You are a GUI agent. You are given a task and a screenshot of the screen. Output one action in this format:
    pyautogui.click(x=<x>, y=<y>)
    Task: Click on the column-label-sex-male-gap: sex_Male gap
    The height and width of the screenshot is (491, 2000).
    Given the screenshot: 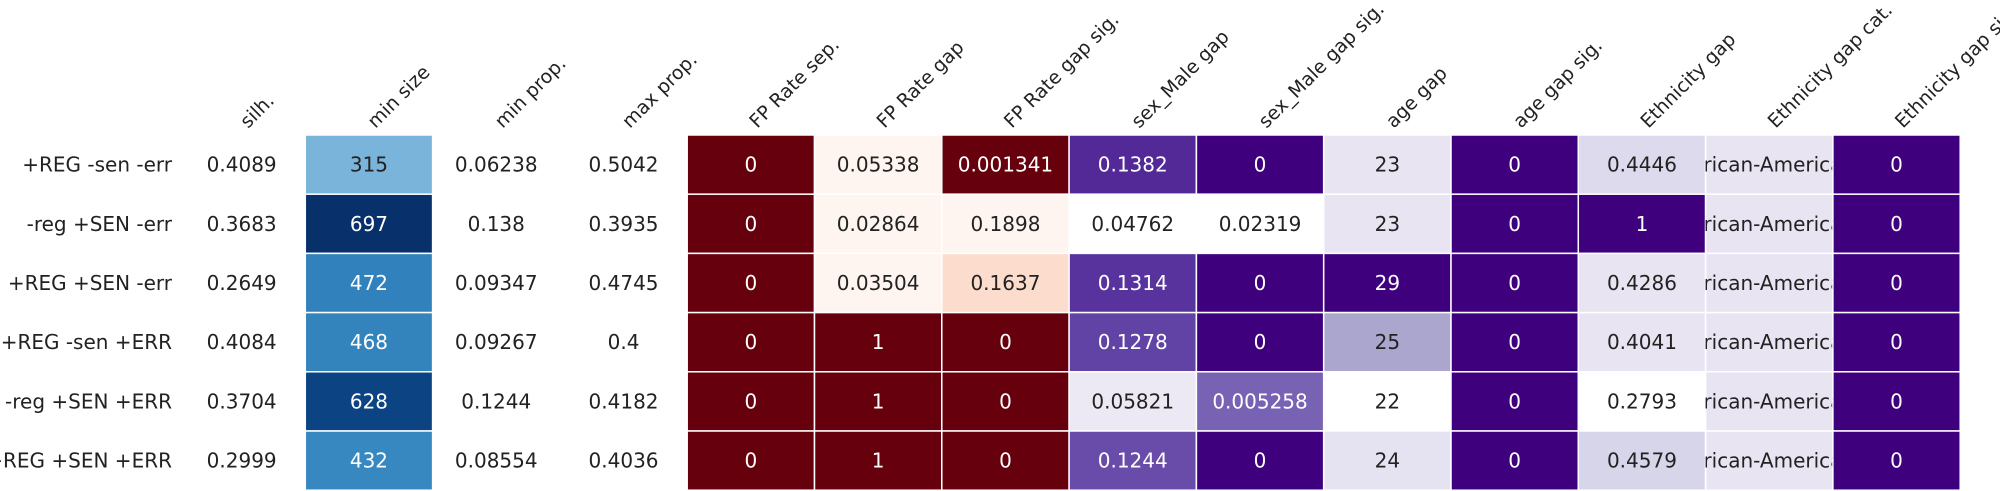 What is the action you would take?
    pyautogui.click(x=1180, y=79)
    